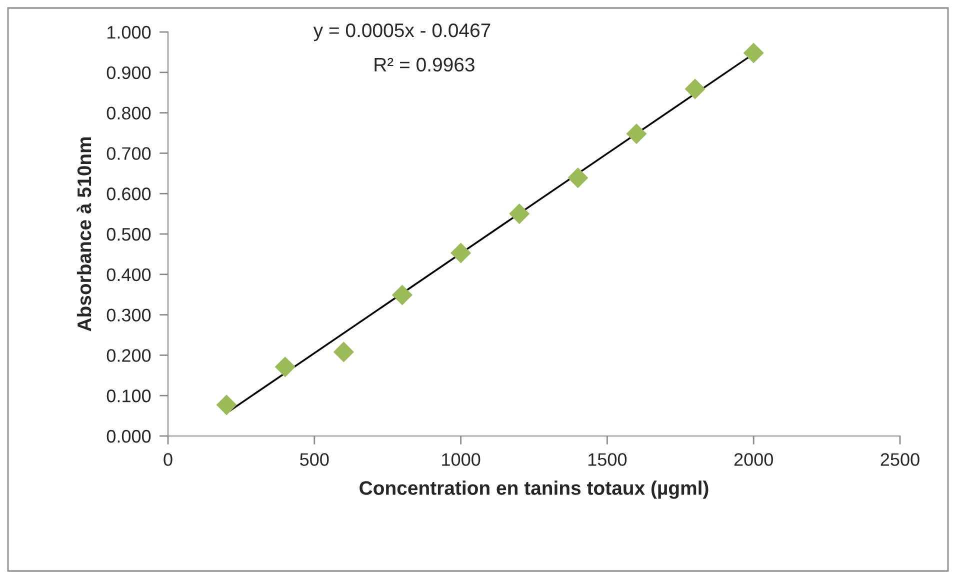 The width and height of the screenshot is (957, 579). What do you see at coordinates (128, 73) in the screenshot?
I see `y-tick-label: 0.900` at bounding box center [128, 73].